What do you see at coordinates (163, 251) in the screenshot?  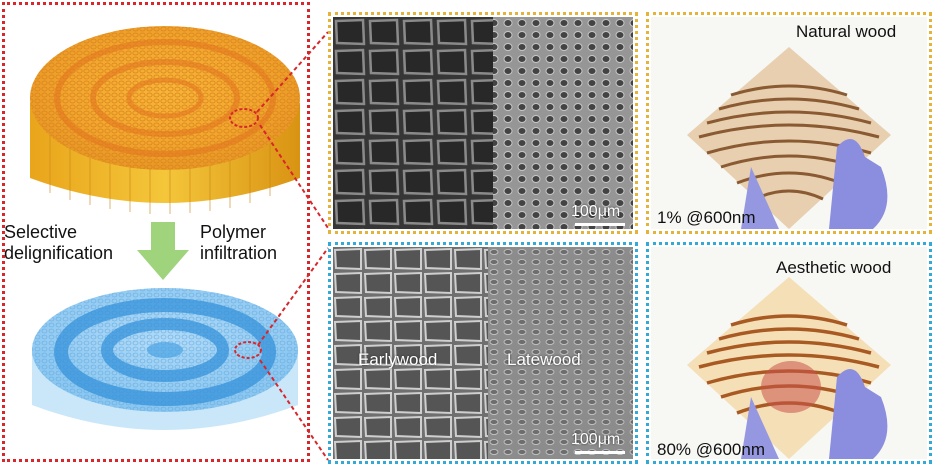 I see `down-arrow-icon` at bounding box center [163, 251].